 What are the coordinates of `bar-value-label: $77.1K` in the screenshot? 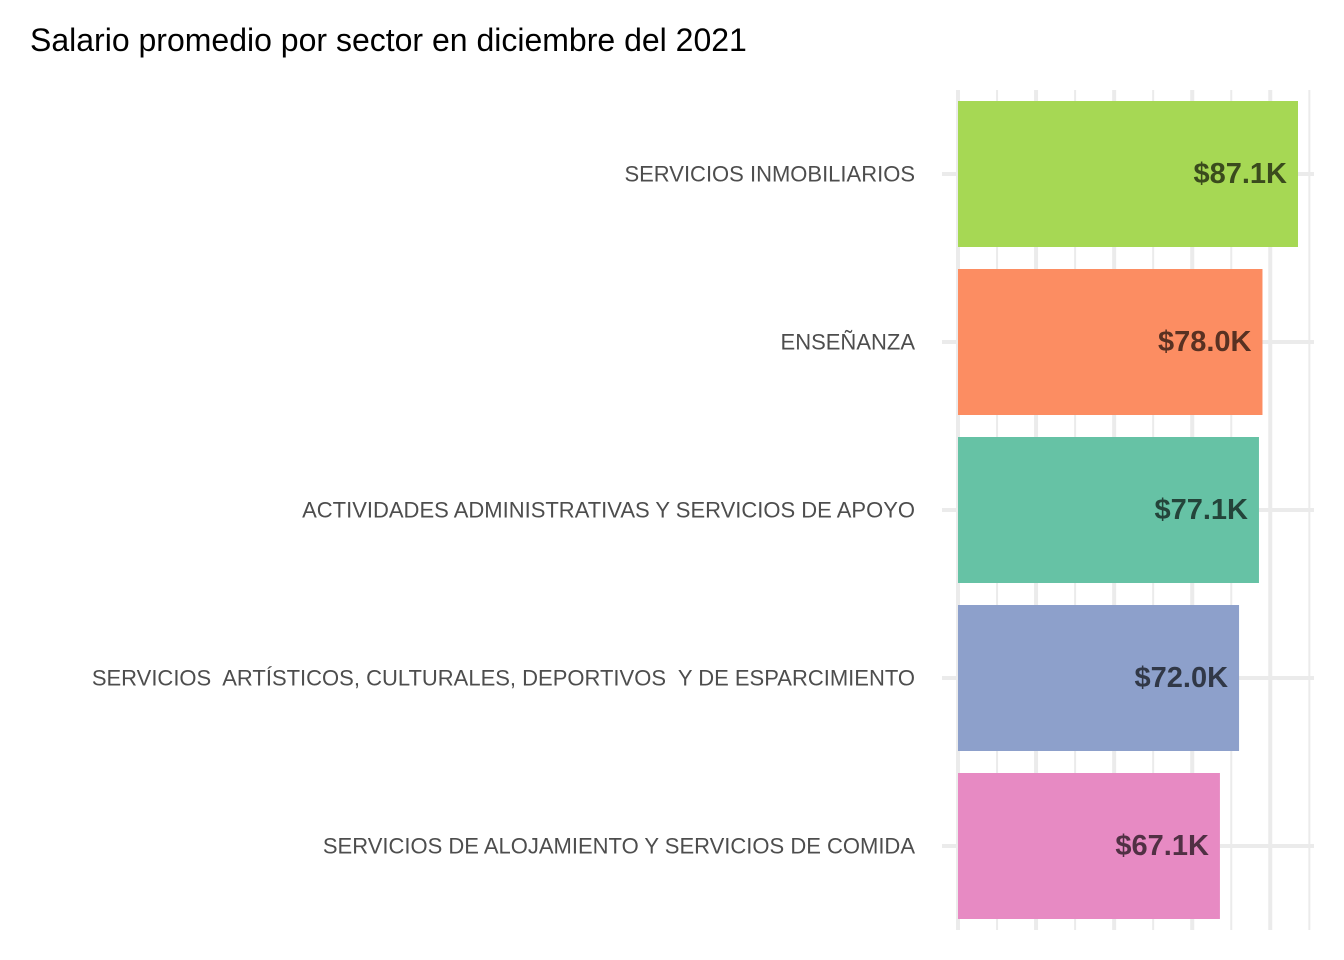 It's located at (1201, 510).